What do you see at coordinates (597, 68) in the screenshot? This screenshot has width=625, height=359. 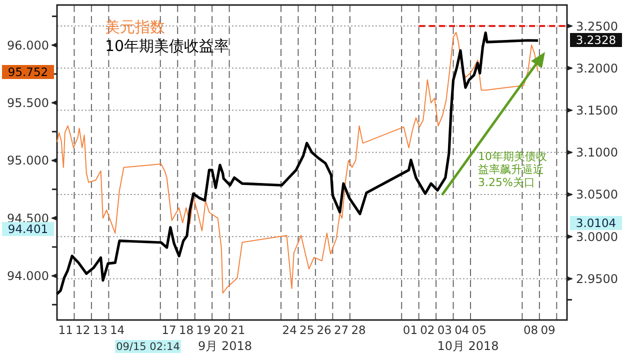 I see `y2-tick-label: 3.2000` at bounding box center [597, 68].